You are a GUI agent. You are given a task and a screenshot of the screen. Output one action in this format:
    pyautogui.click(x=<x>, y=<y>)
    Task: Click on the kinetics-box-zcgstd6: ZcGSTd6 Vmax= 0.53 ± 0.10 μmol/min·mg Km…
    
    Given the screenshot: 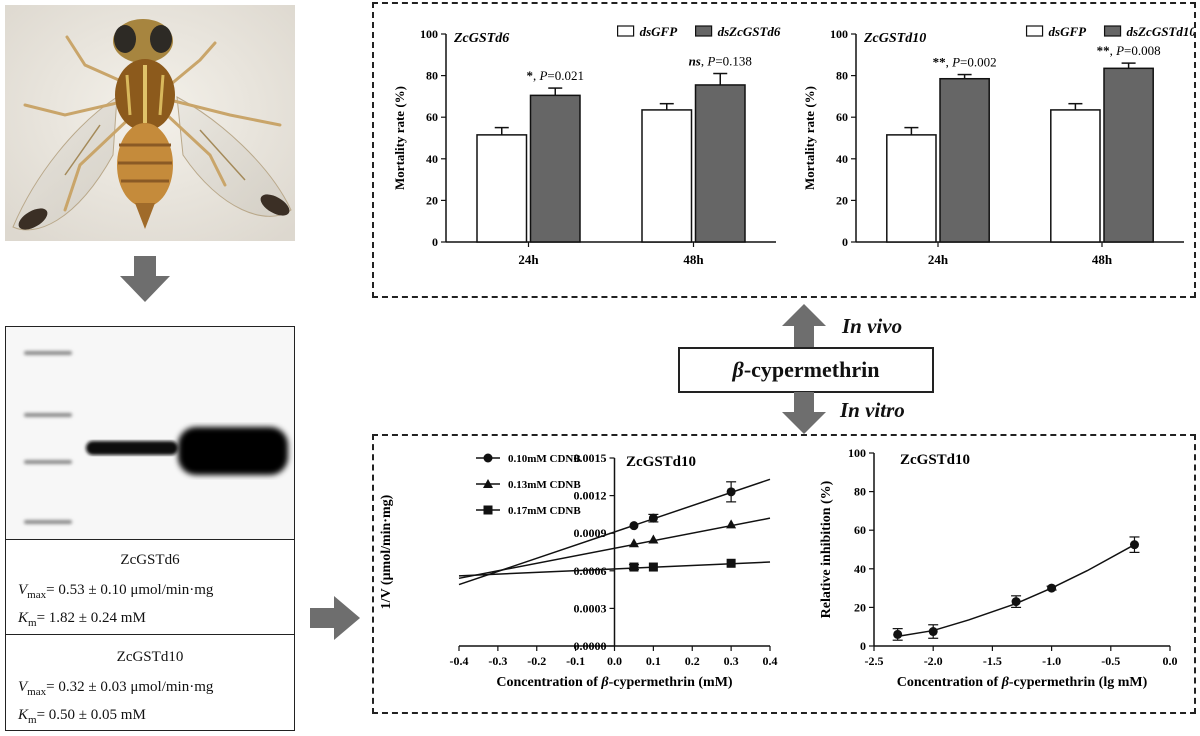 What is the action you would take?
    pyautogui.click(x=150, y=587)
    